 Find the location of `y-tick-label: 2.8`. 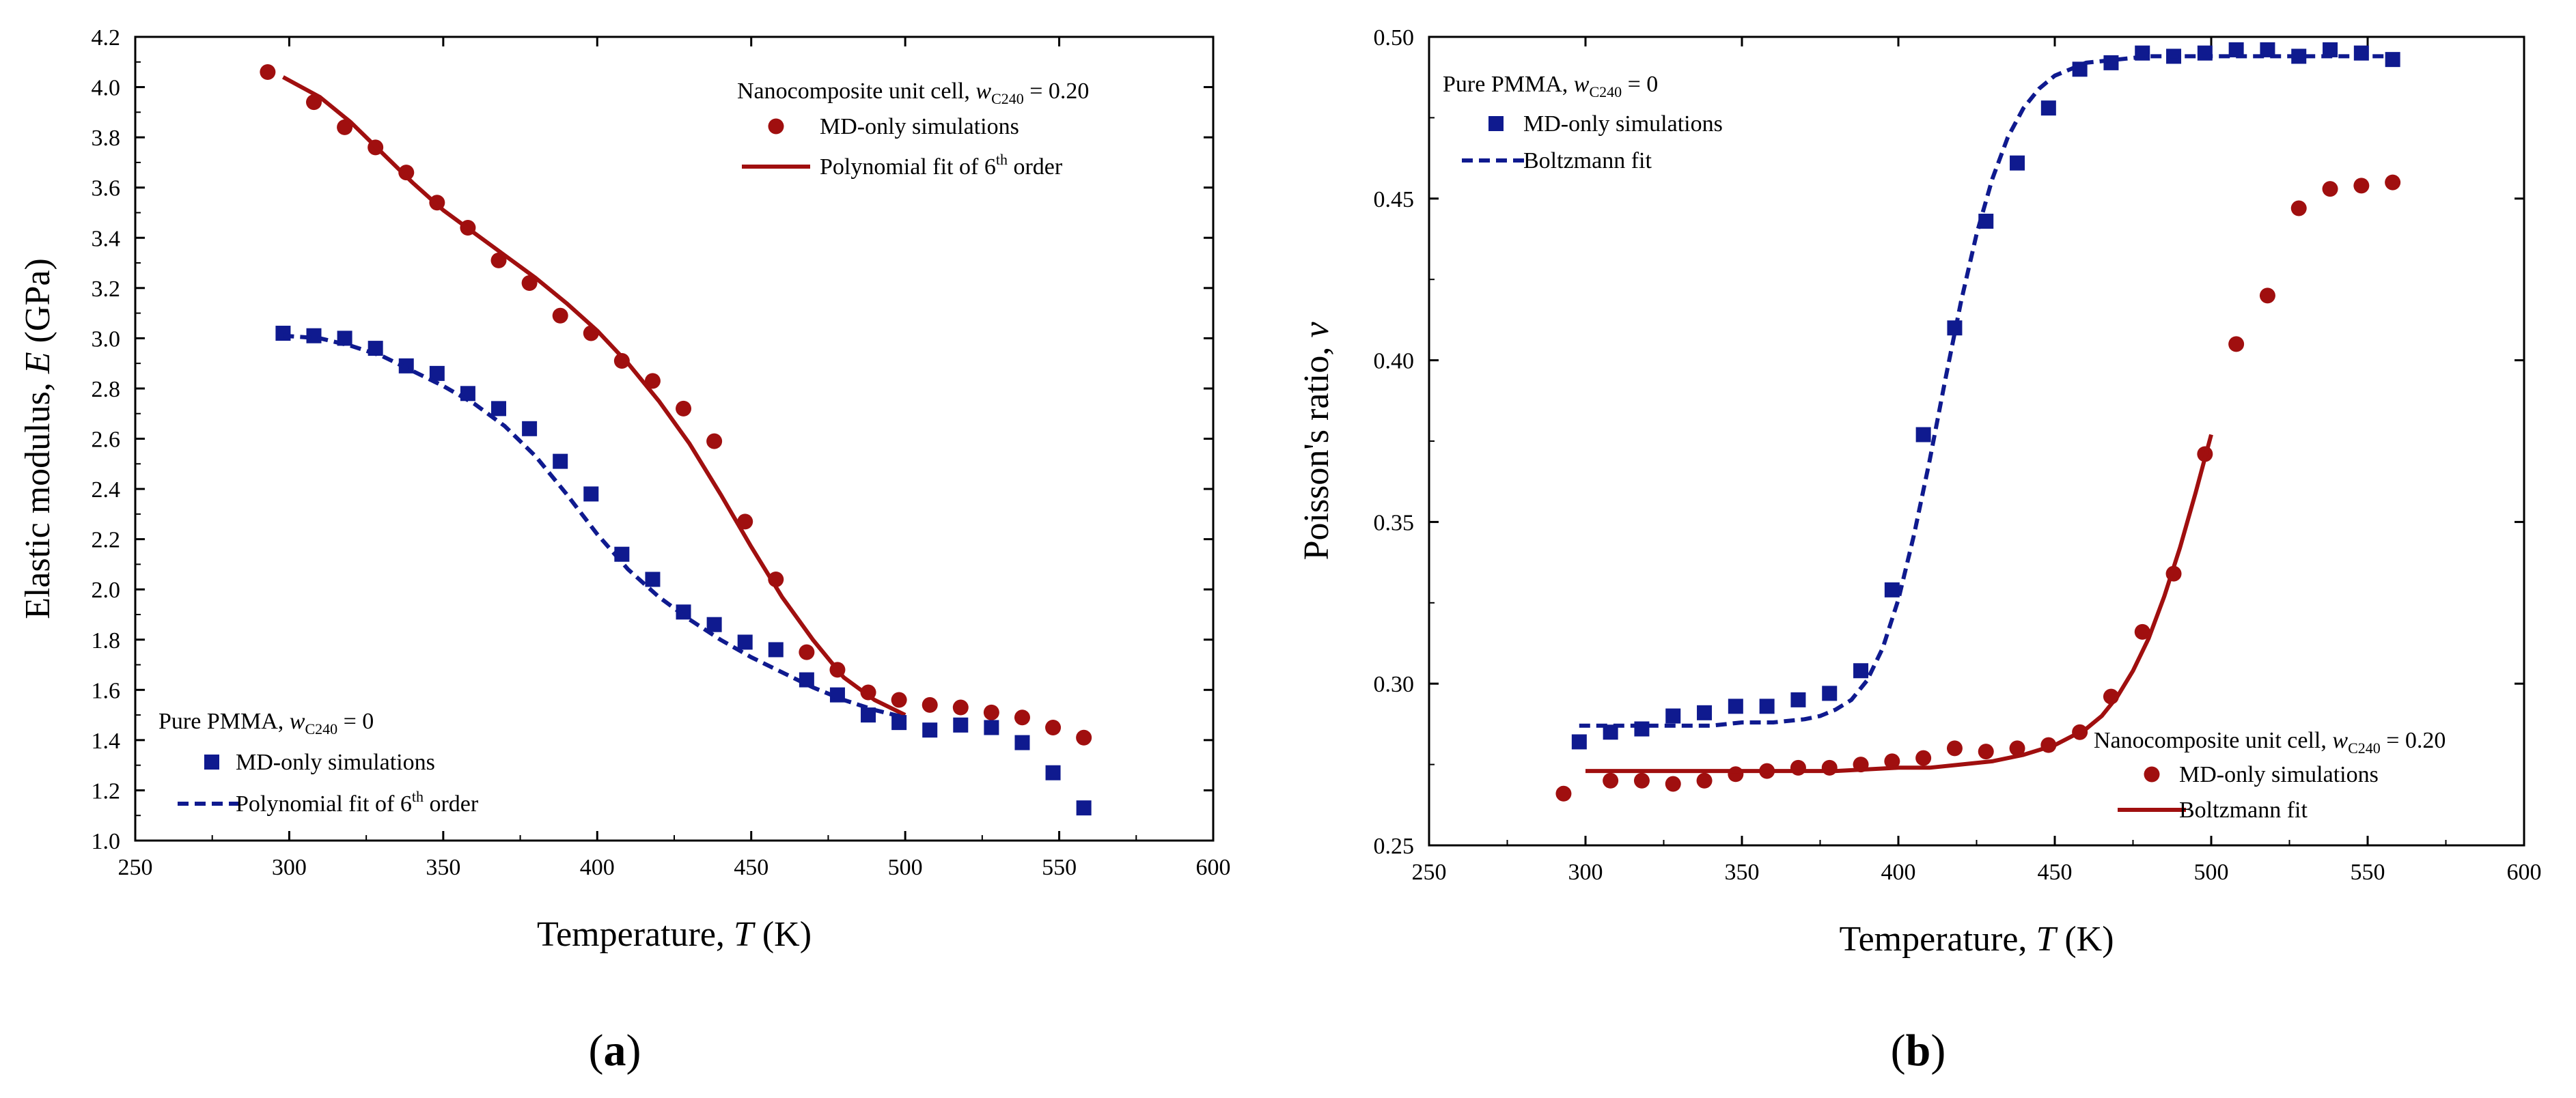

y-tick-label: 2.8 is located at coordinates (106, 389).